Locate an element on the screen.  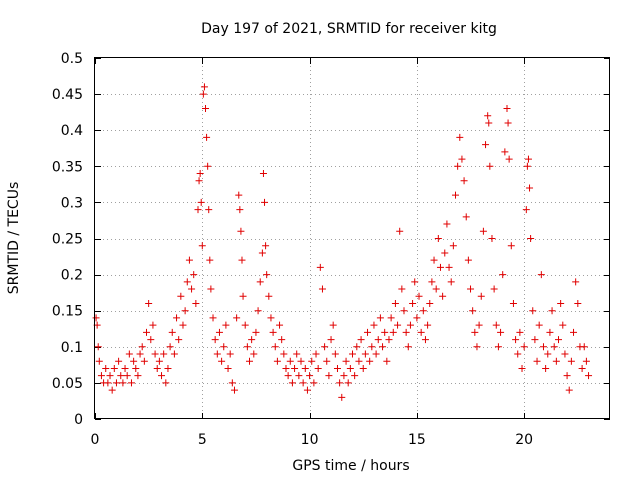
y-tick-label: 0.45 is located at coordinates (67, 95).